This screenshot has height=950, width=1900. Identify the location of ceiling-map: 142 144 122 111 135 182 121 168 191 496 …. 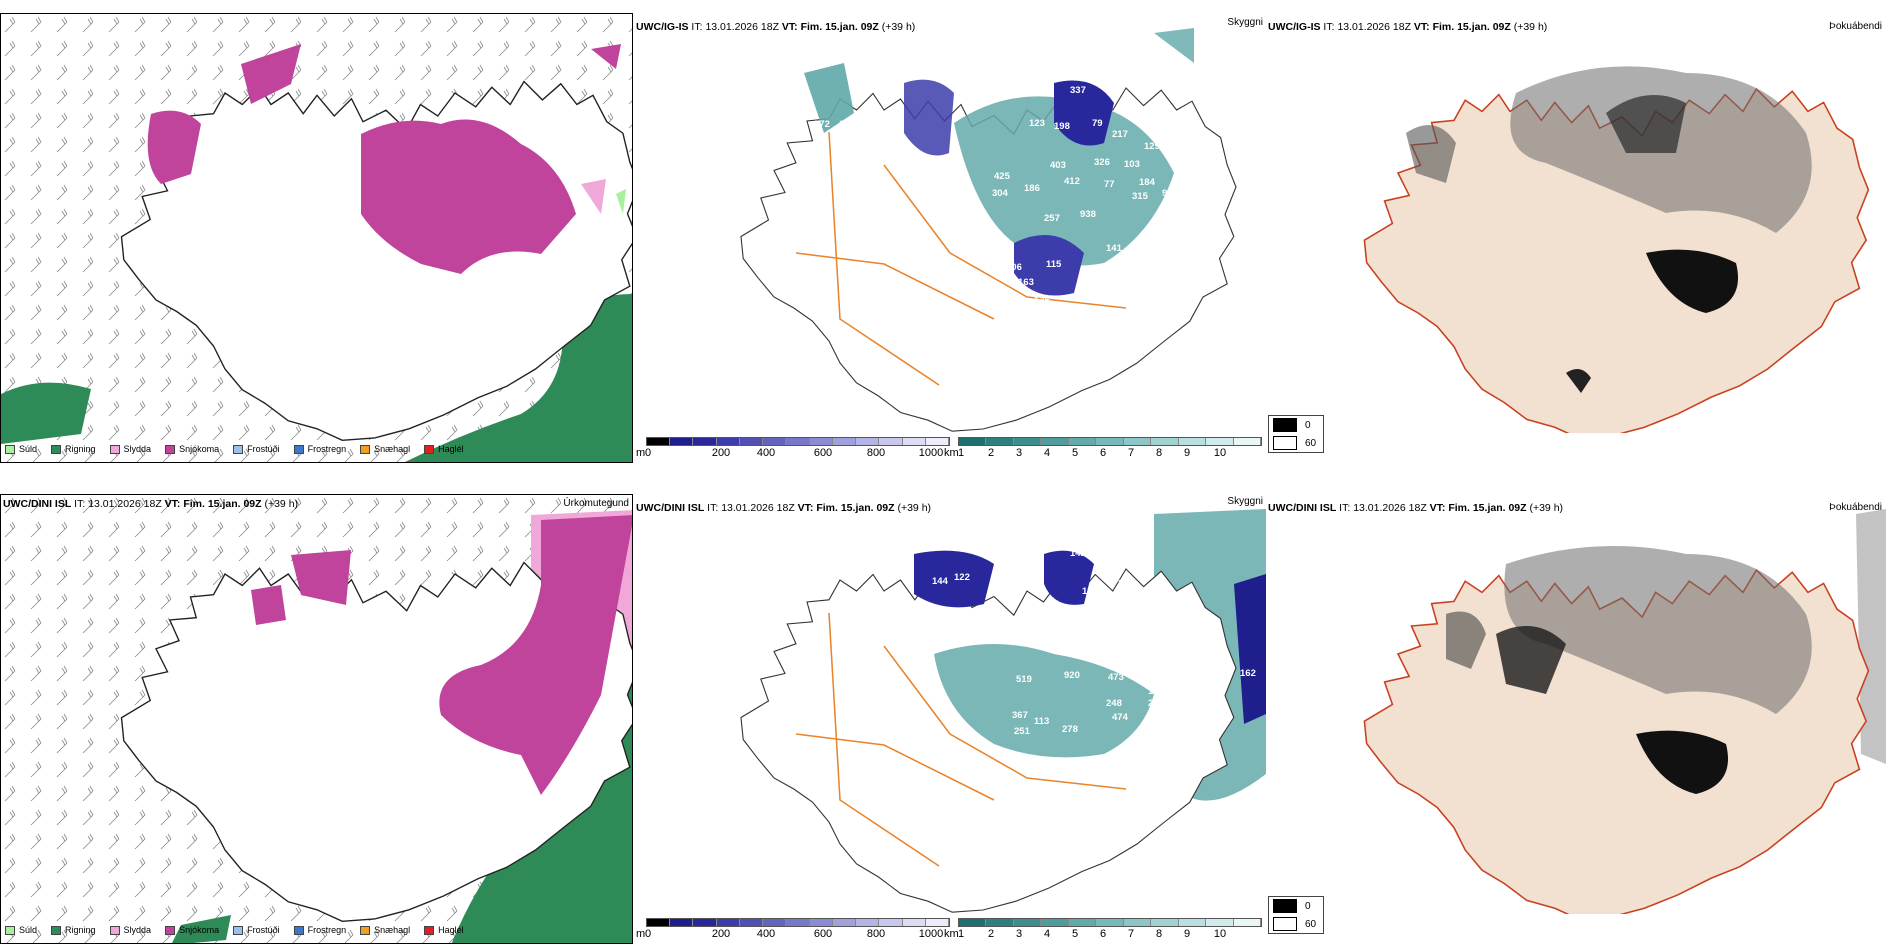
(1003, 711).